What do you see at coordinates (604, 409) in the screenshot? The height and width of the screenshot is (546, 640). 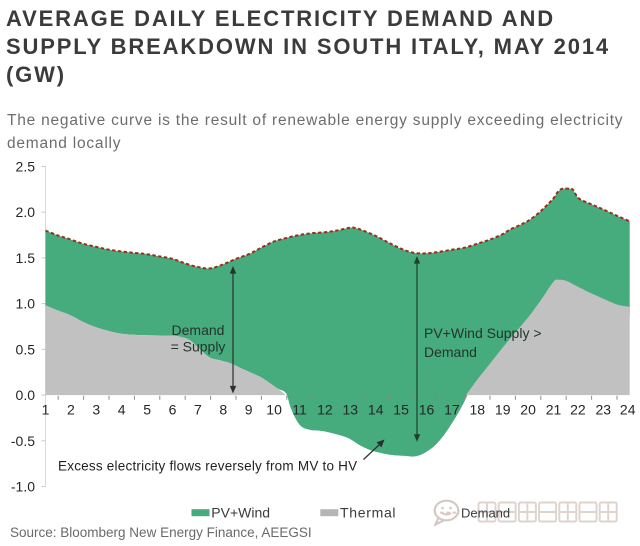 I see `svg-text: 23` at bounding box center [604, 409].